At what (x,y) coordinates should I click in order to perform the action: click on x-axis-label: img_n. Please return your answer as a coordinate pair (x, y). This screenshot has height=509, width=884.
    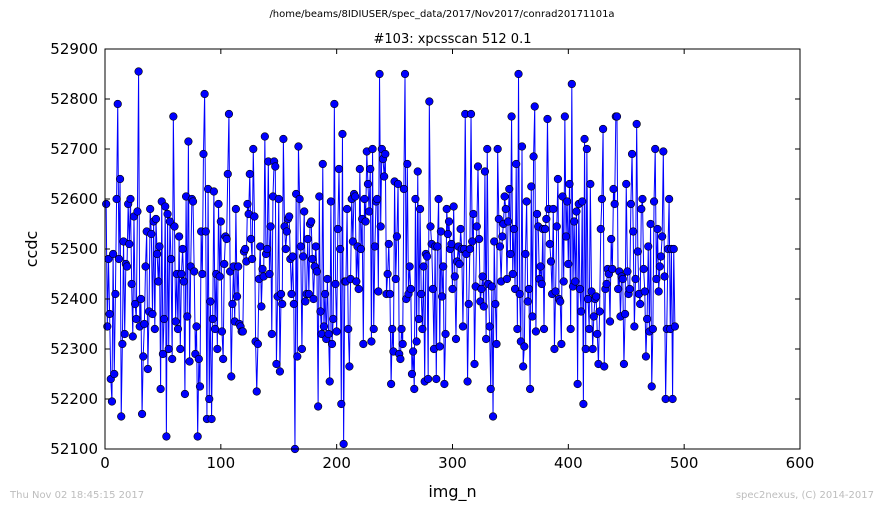
    Looking at the image, I should click on (452, 492).